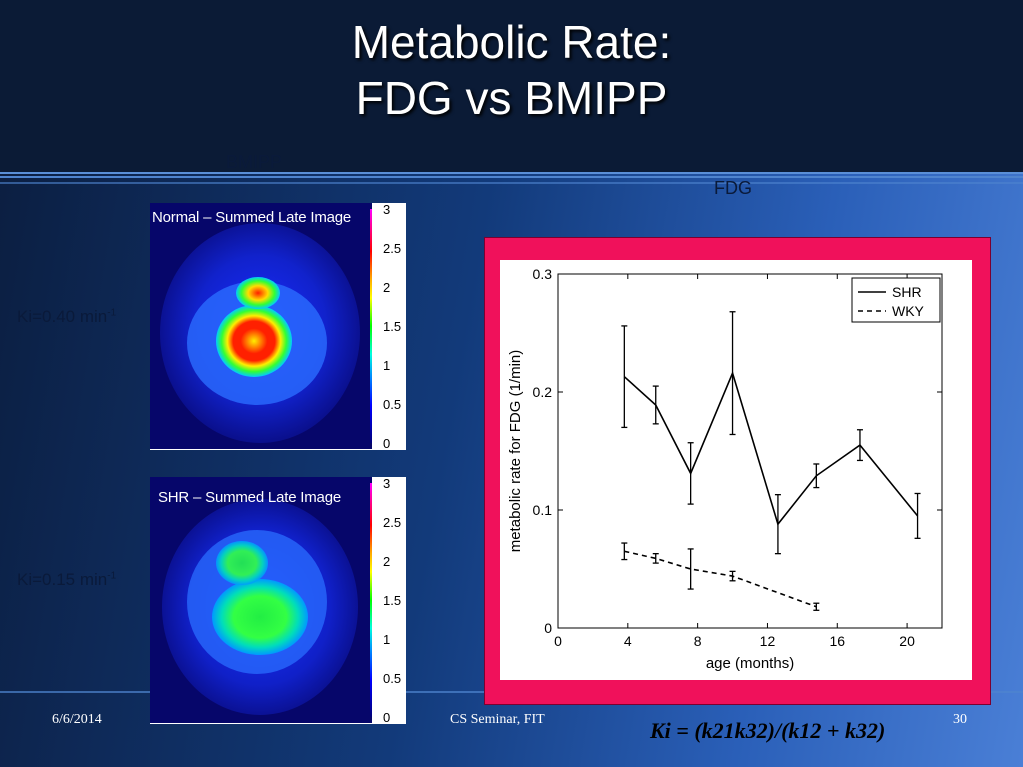 This screenshot has height=767, width=1023. What do you see at coordinates (387, 209) in the screenshot?
I see `normal-cb-tick-3: 3` at bounding box center [387, 209].